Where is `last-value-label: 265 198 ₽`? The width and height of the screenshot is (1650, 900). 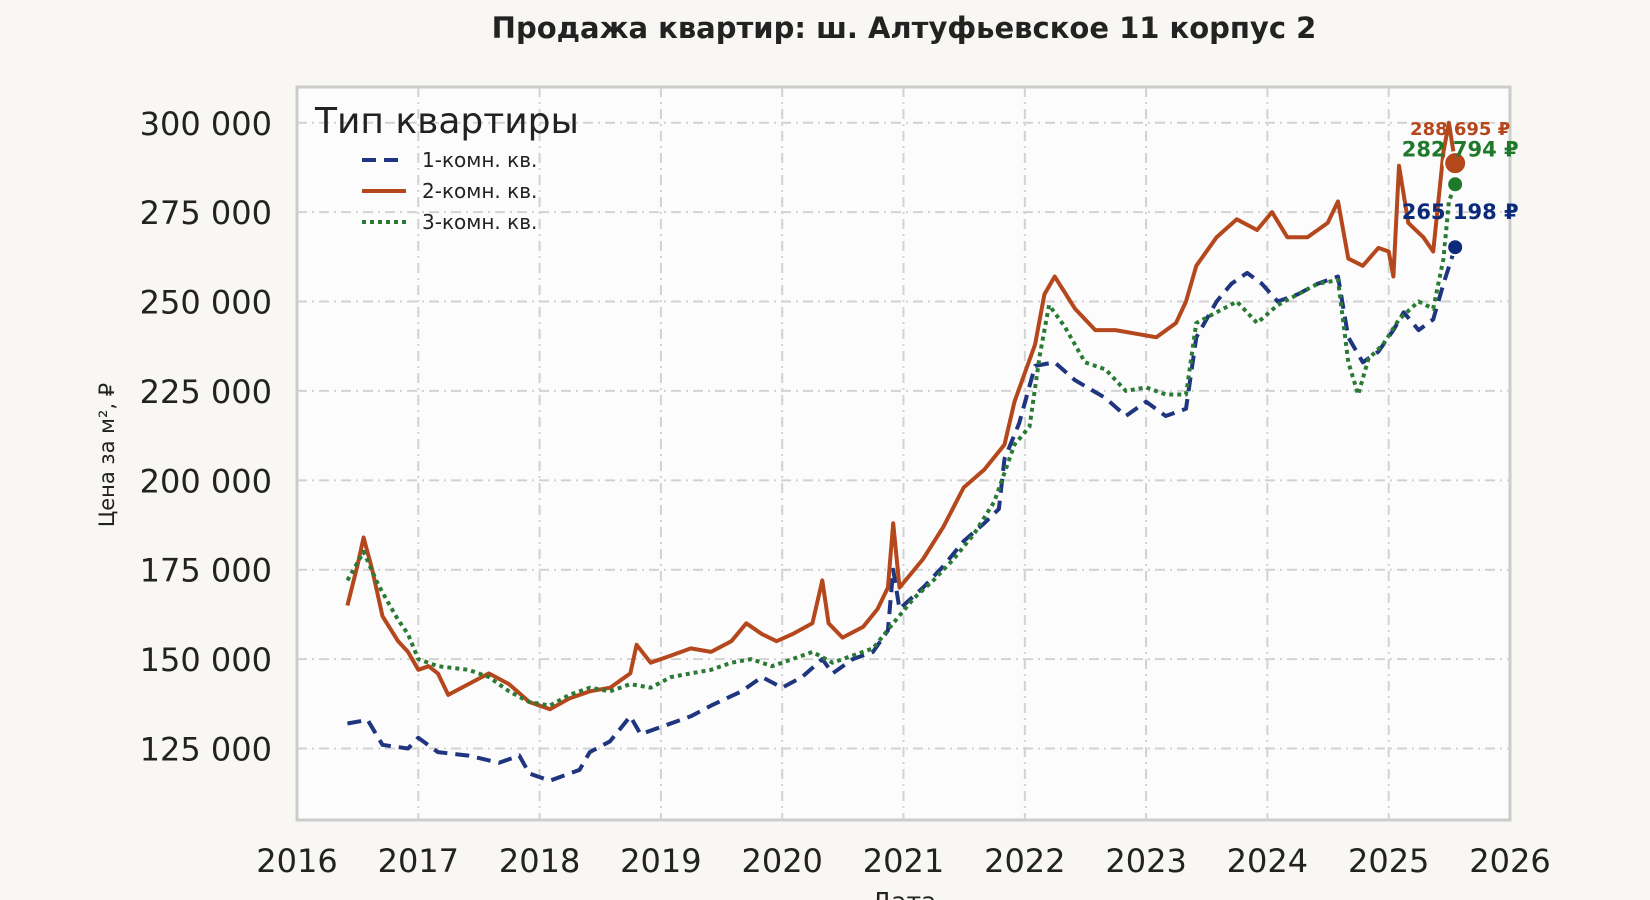
last-value-label: 265 198 ₽ is located at coordinates (1460, 212).